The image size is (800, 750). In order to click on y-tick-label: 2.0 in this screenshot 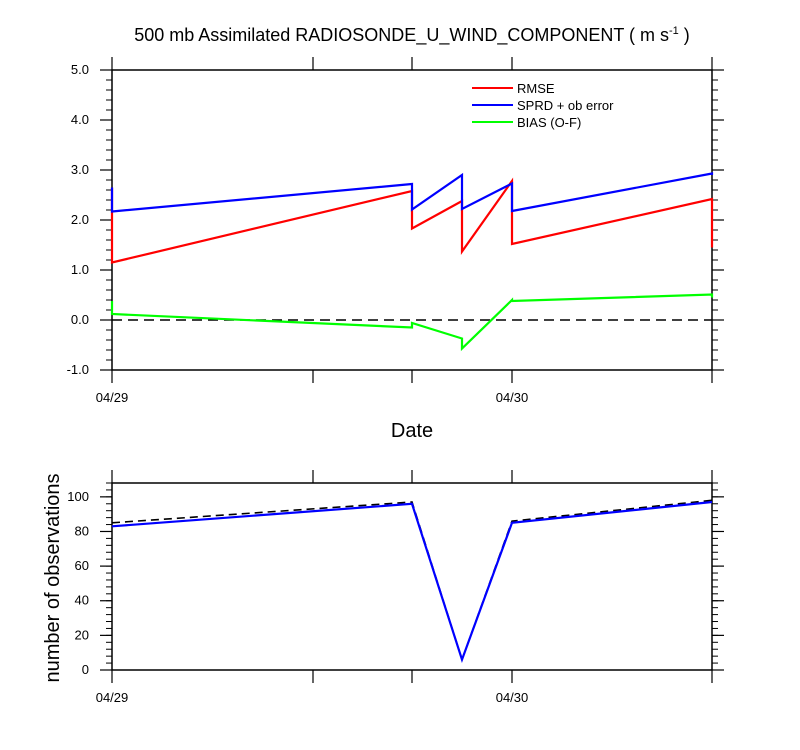, I will do `click(80, 219)`.